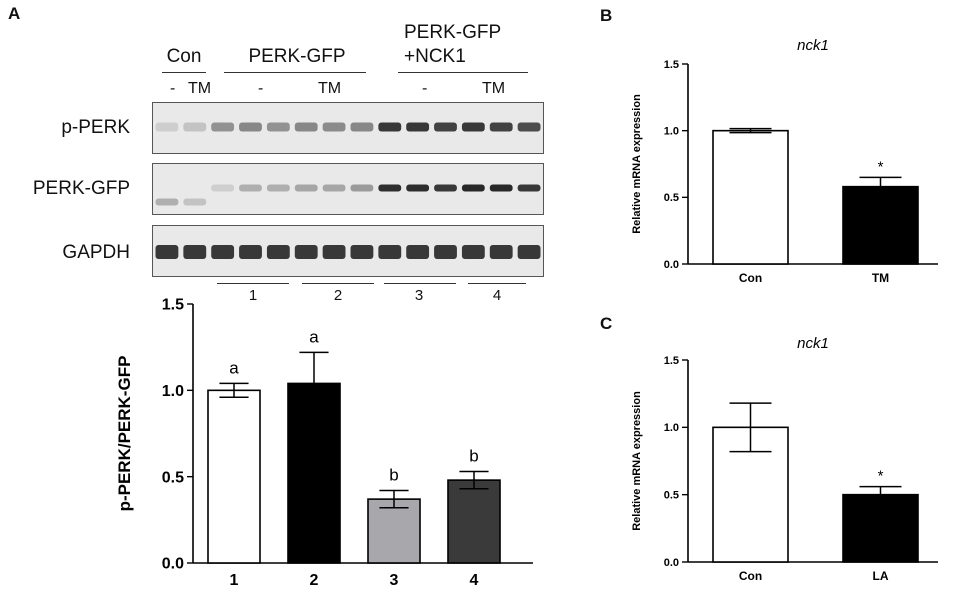  I want to click on western-blot-gapdh, so click(348, 251).